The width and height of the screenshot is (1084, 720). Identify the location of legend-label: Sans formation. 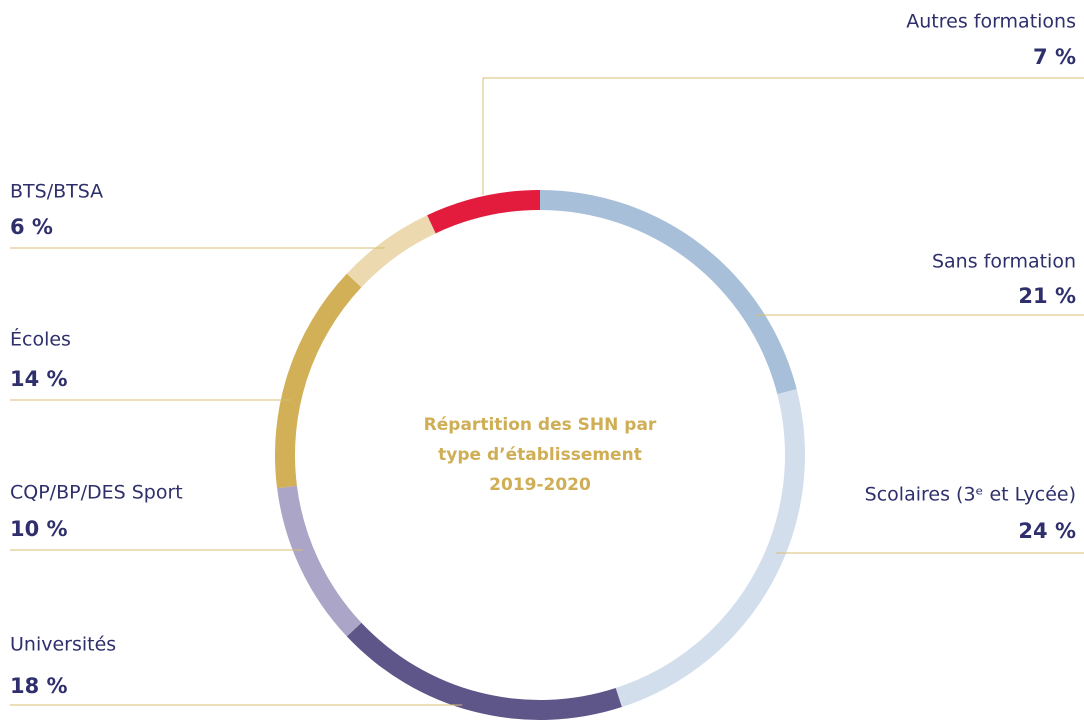
(1004, 262).